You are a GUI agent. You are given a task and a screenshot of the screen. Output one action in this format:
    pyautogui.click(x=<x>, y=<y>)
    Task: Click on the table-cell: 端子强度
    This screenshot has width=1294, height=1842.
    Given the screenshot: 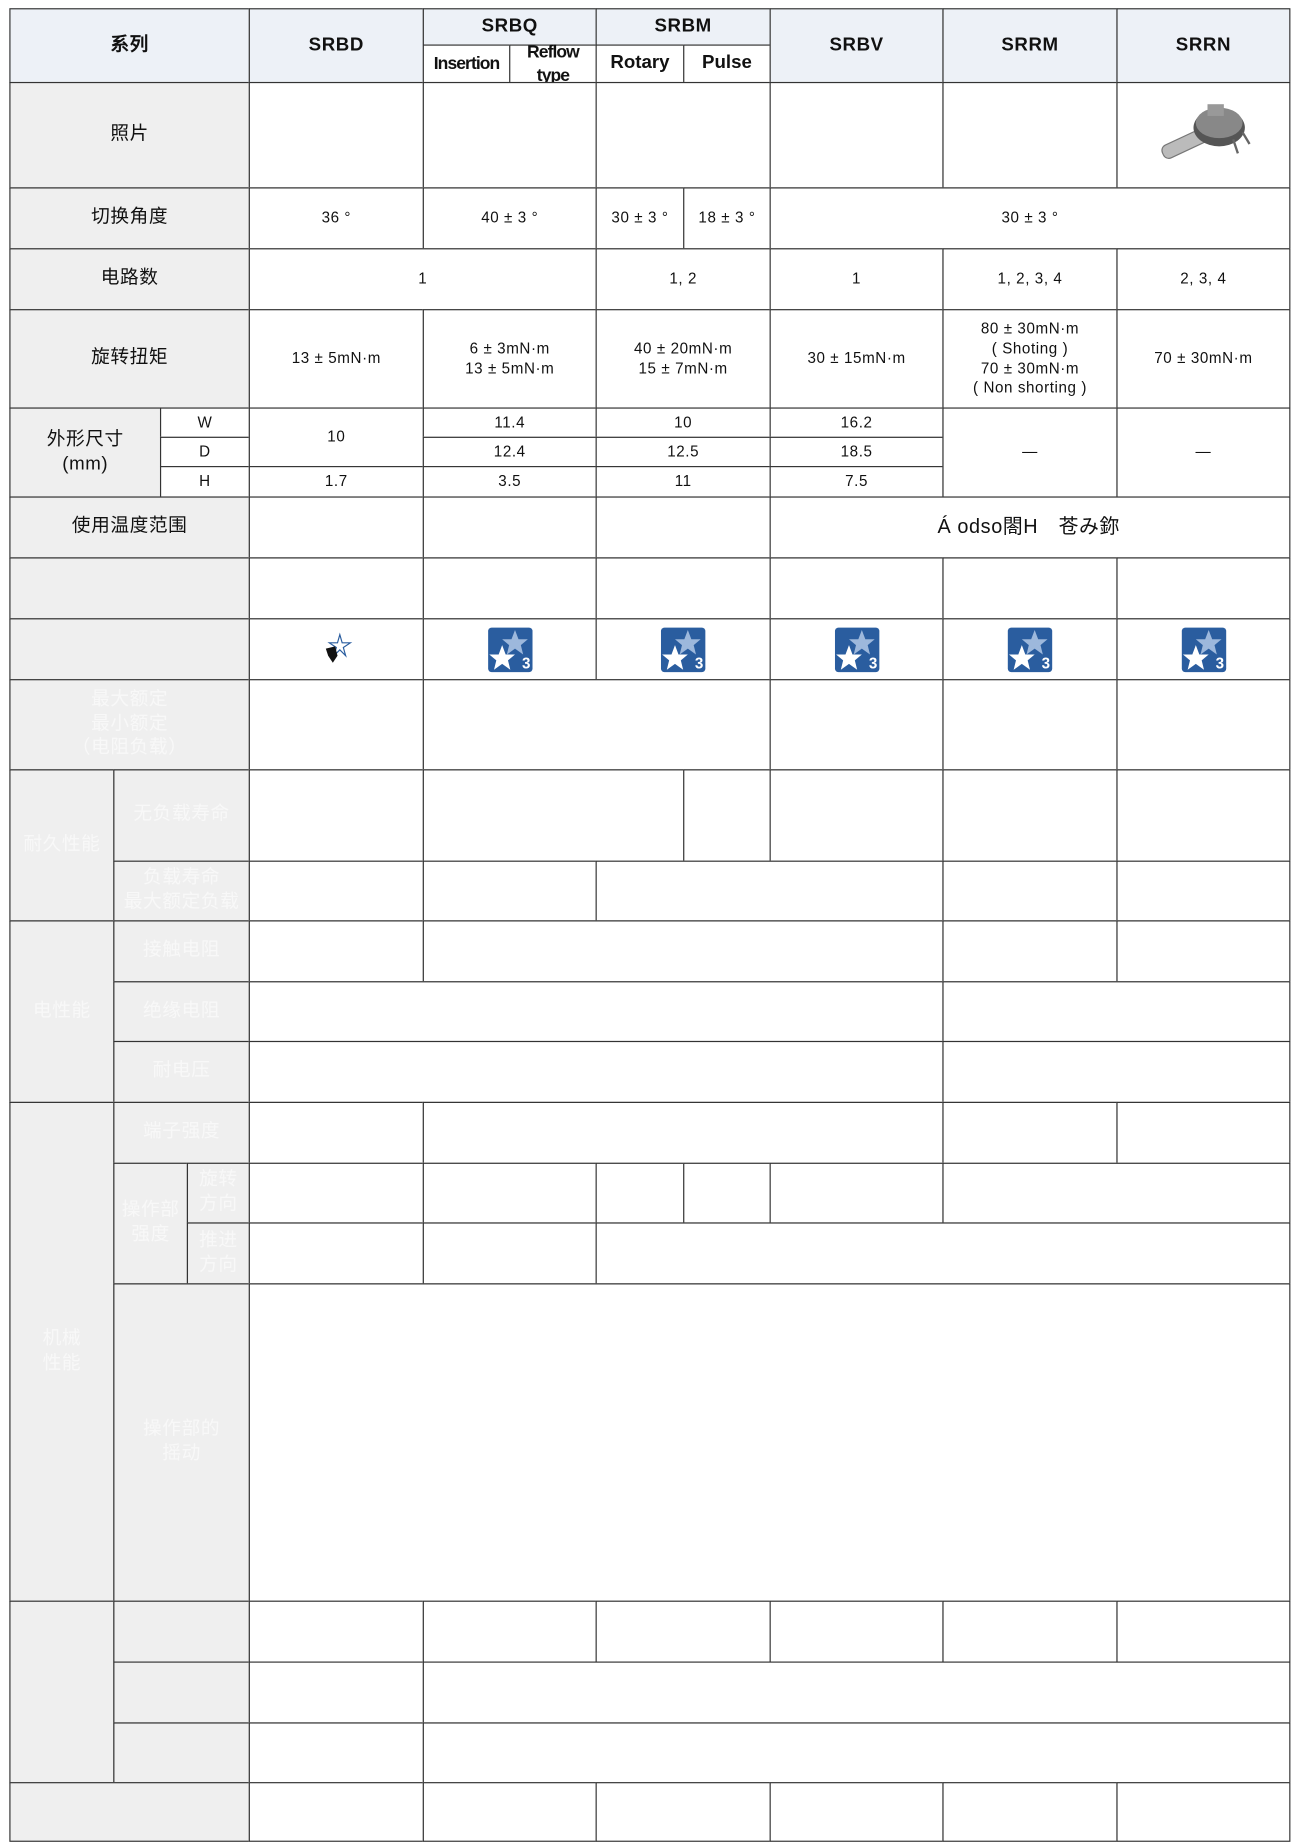 What is the action you would take?
    pyautogui.click(x=181, y=1132)
    